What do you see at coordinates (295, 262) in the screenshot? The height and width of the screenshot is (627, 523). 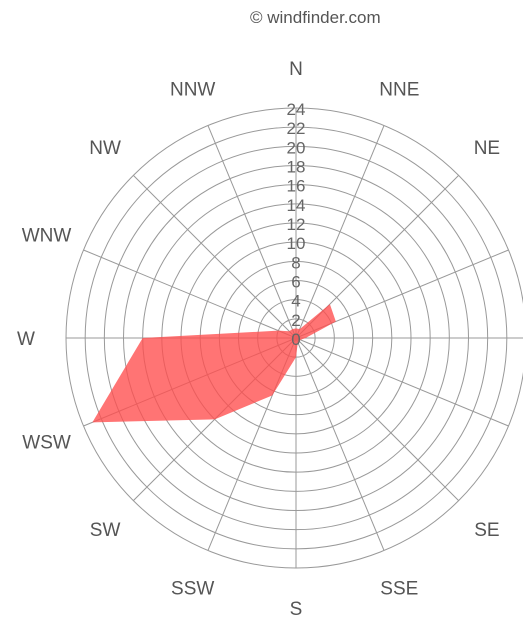 I see `tick-label: 8` at bounding box center [295, 262].